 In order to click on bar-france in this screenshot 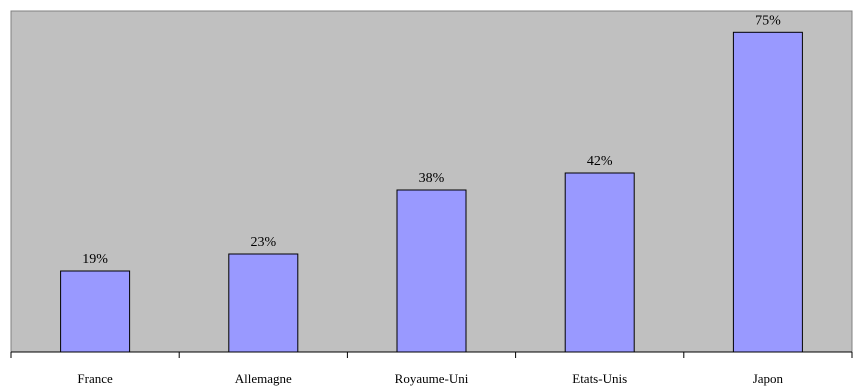, I will do `click(95, 311)`.